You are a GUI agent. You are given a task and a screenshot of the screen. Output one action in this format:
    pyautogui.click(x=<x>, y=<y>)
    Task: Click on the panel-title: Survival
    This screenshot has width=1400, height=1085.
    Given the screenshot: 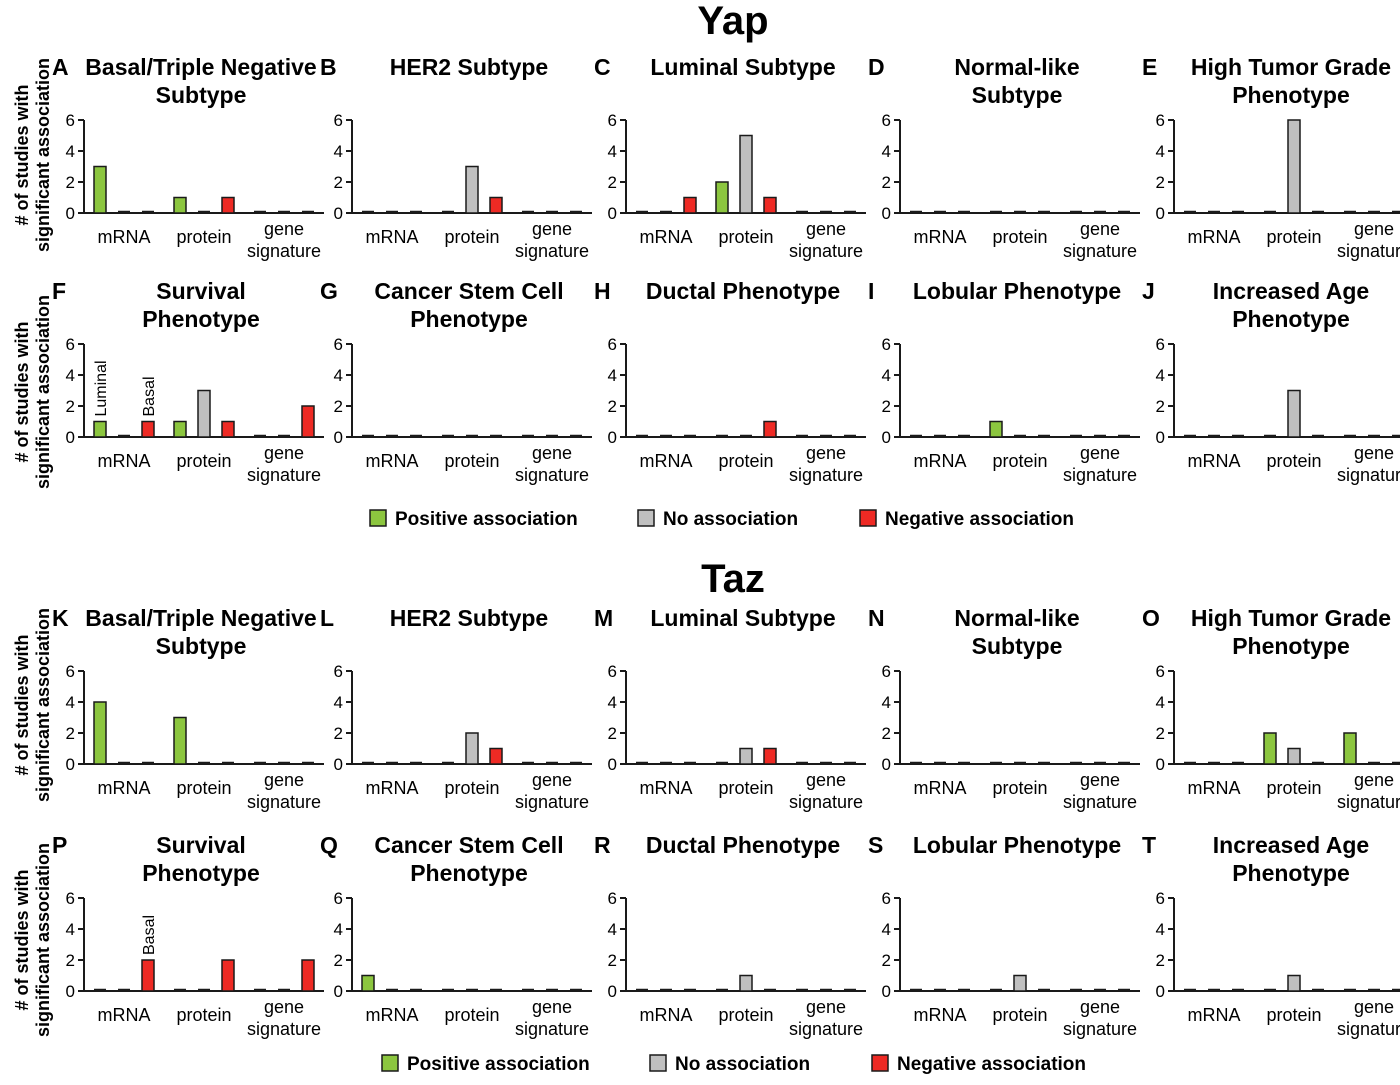 What is the action you would take?
    pyautogui.click(x=201, y=845)
    